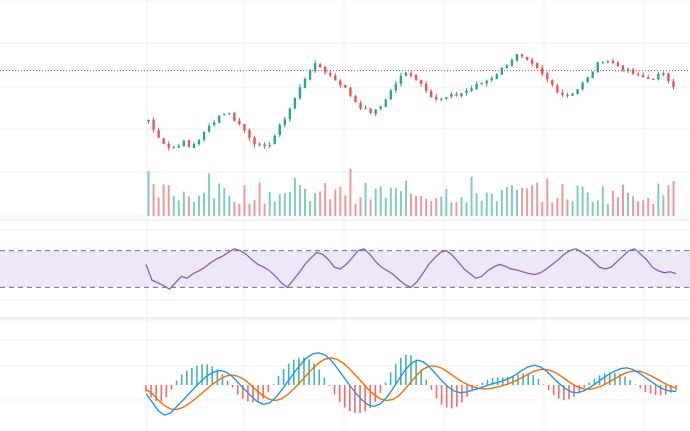 This screenshot has height=431, width=690. I want to click on rsi-line, so click(411, 269).